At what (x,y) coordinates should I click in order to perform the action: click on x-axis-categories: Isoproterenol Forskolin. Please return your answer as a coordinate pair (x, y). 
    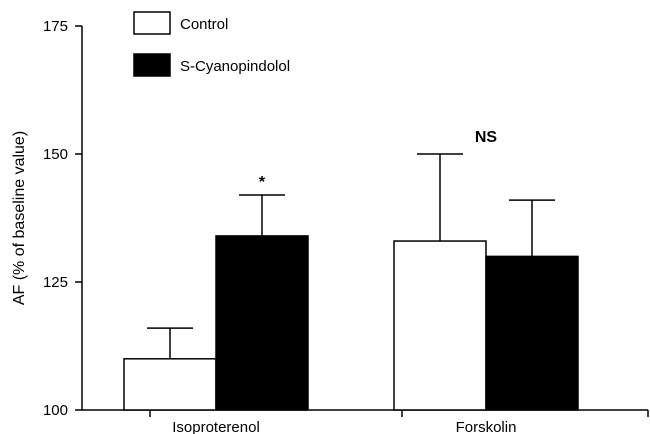
    Looking at the image, I should click on (344, 426).